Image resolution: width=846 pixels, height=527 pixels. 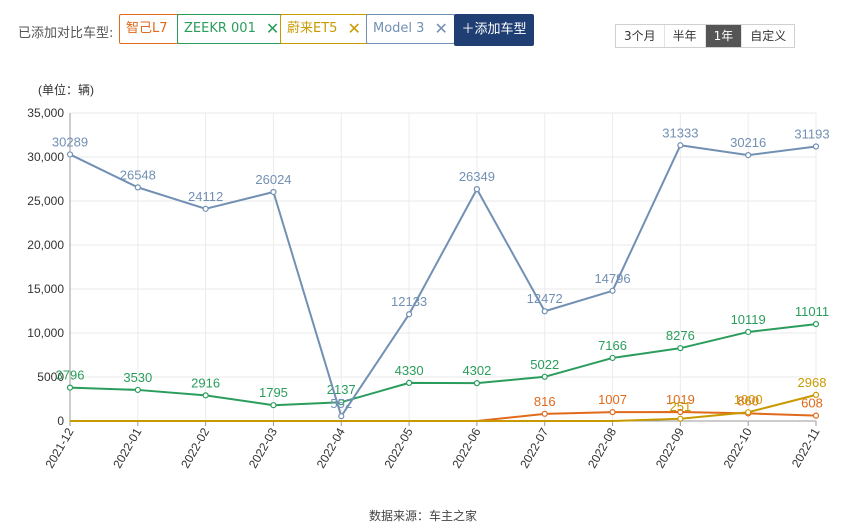 I want to click on range-option-half-year: 半年, so click(x=685, y=36).